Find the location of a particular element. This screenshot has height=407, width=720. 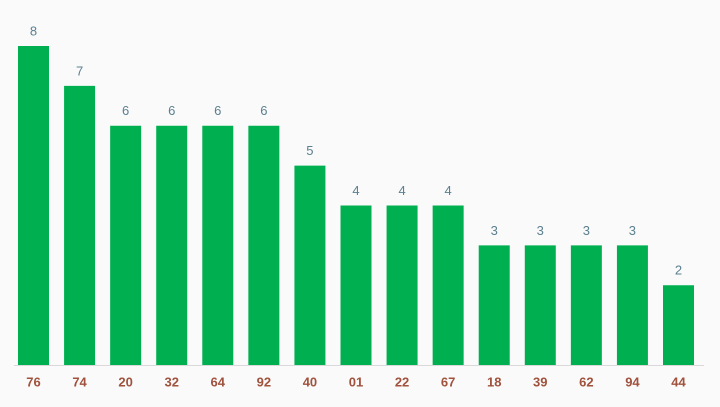

x-tick-label: 76 is located at coordinates (33, 381).